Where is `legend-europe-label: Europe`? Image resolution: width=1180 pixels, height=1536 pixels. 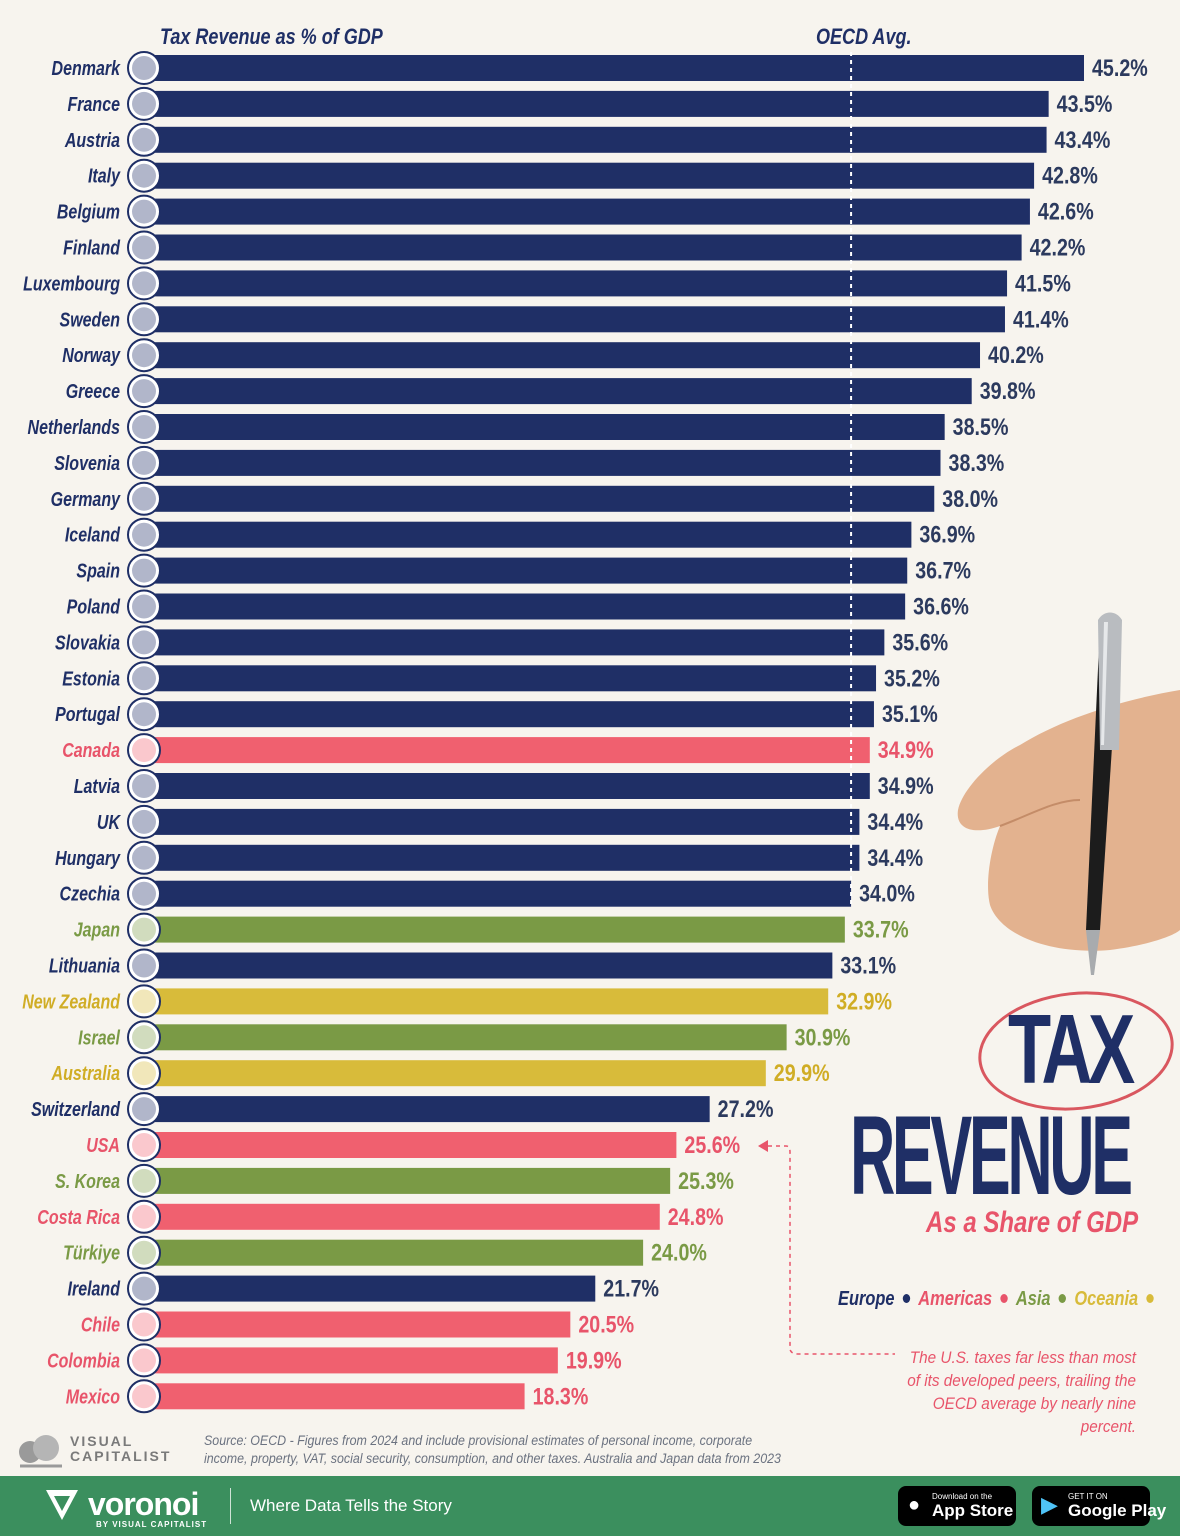
legend-europe-label: Europe is located at coordinates (866, 1299).